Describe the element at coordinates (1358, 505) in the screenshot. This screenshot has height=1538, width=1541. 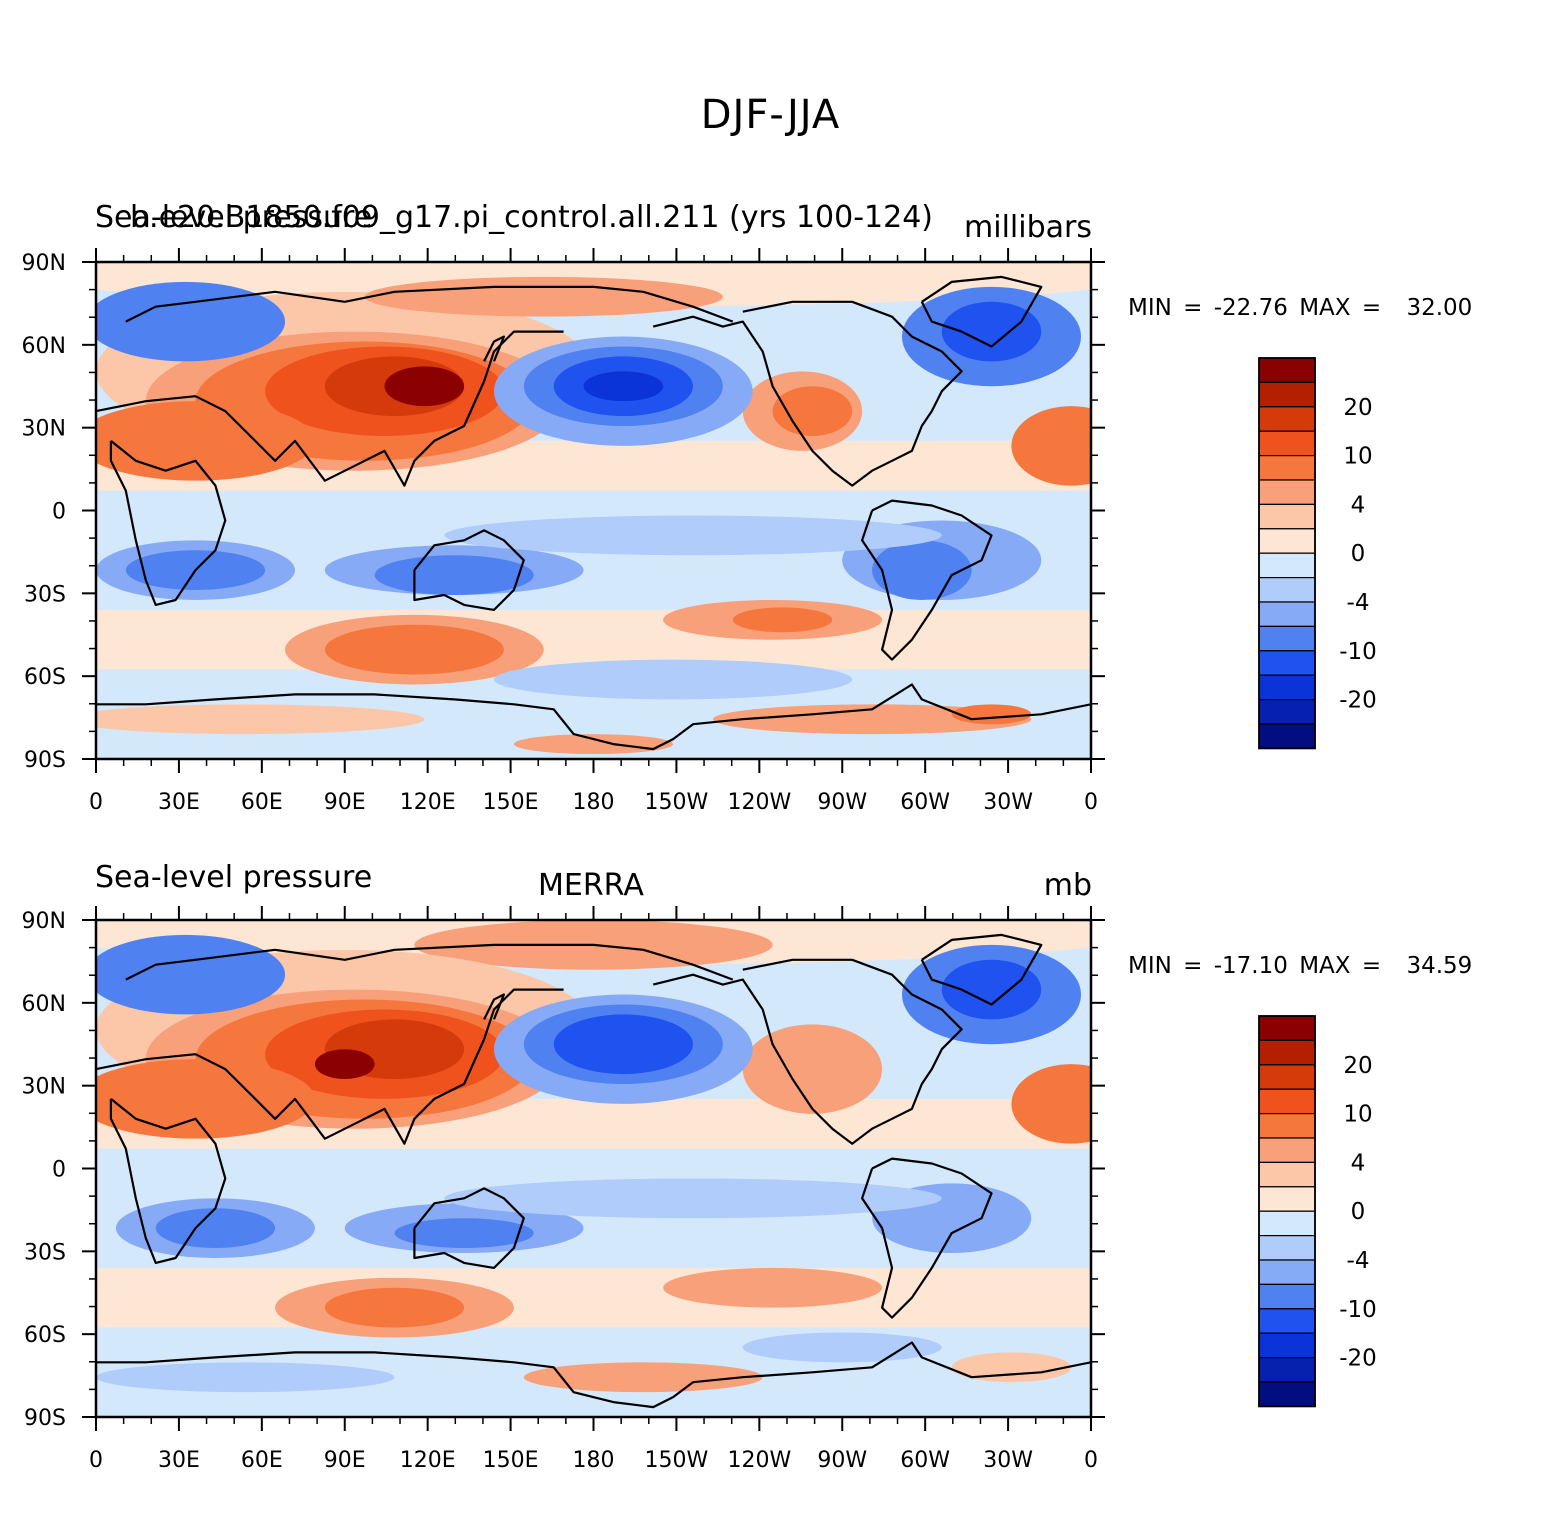
I see `colorbar-label: 4` at that location.